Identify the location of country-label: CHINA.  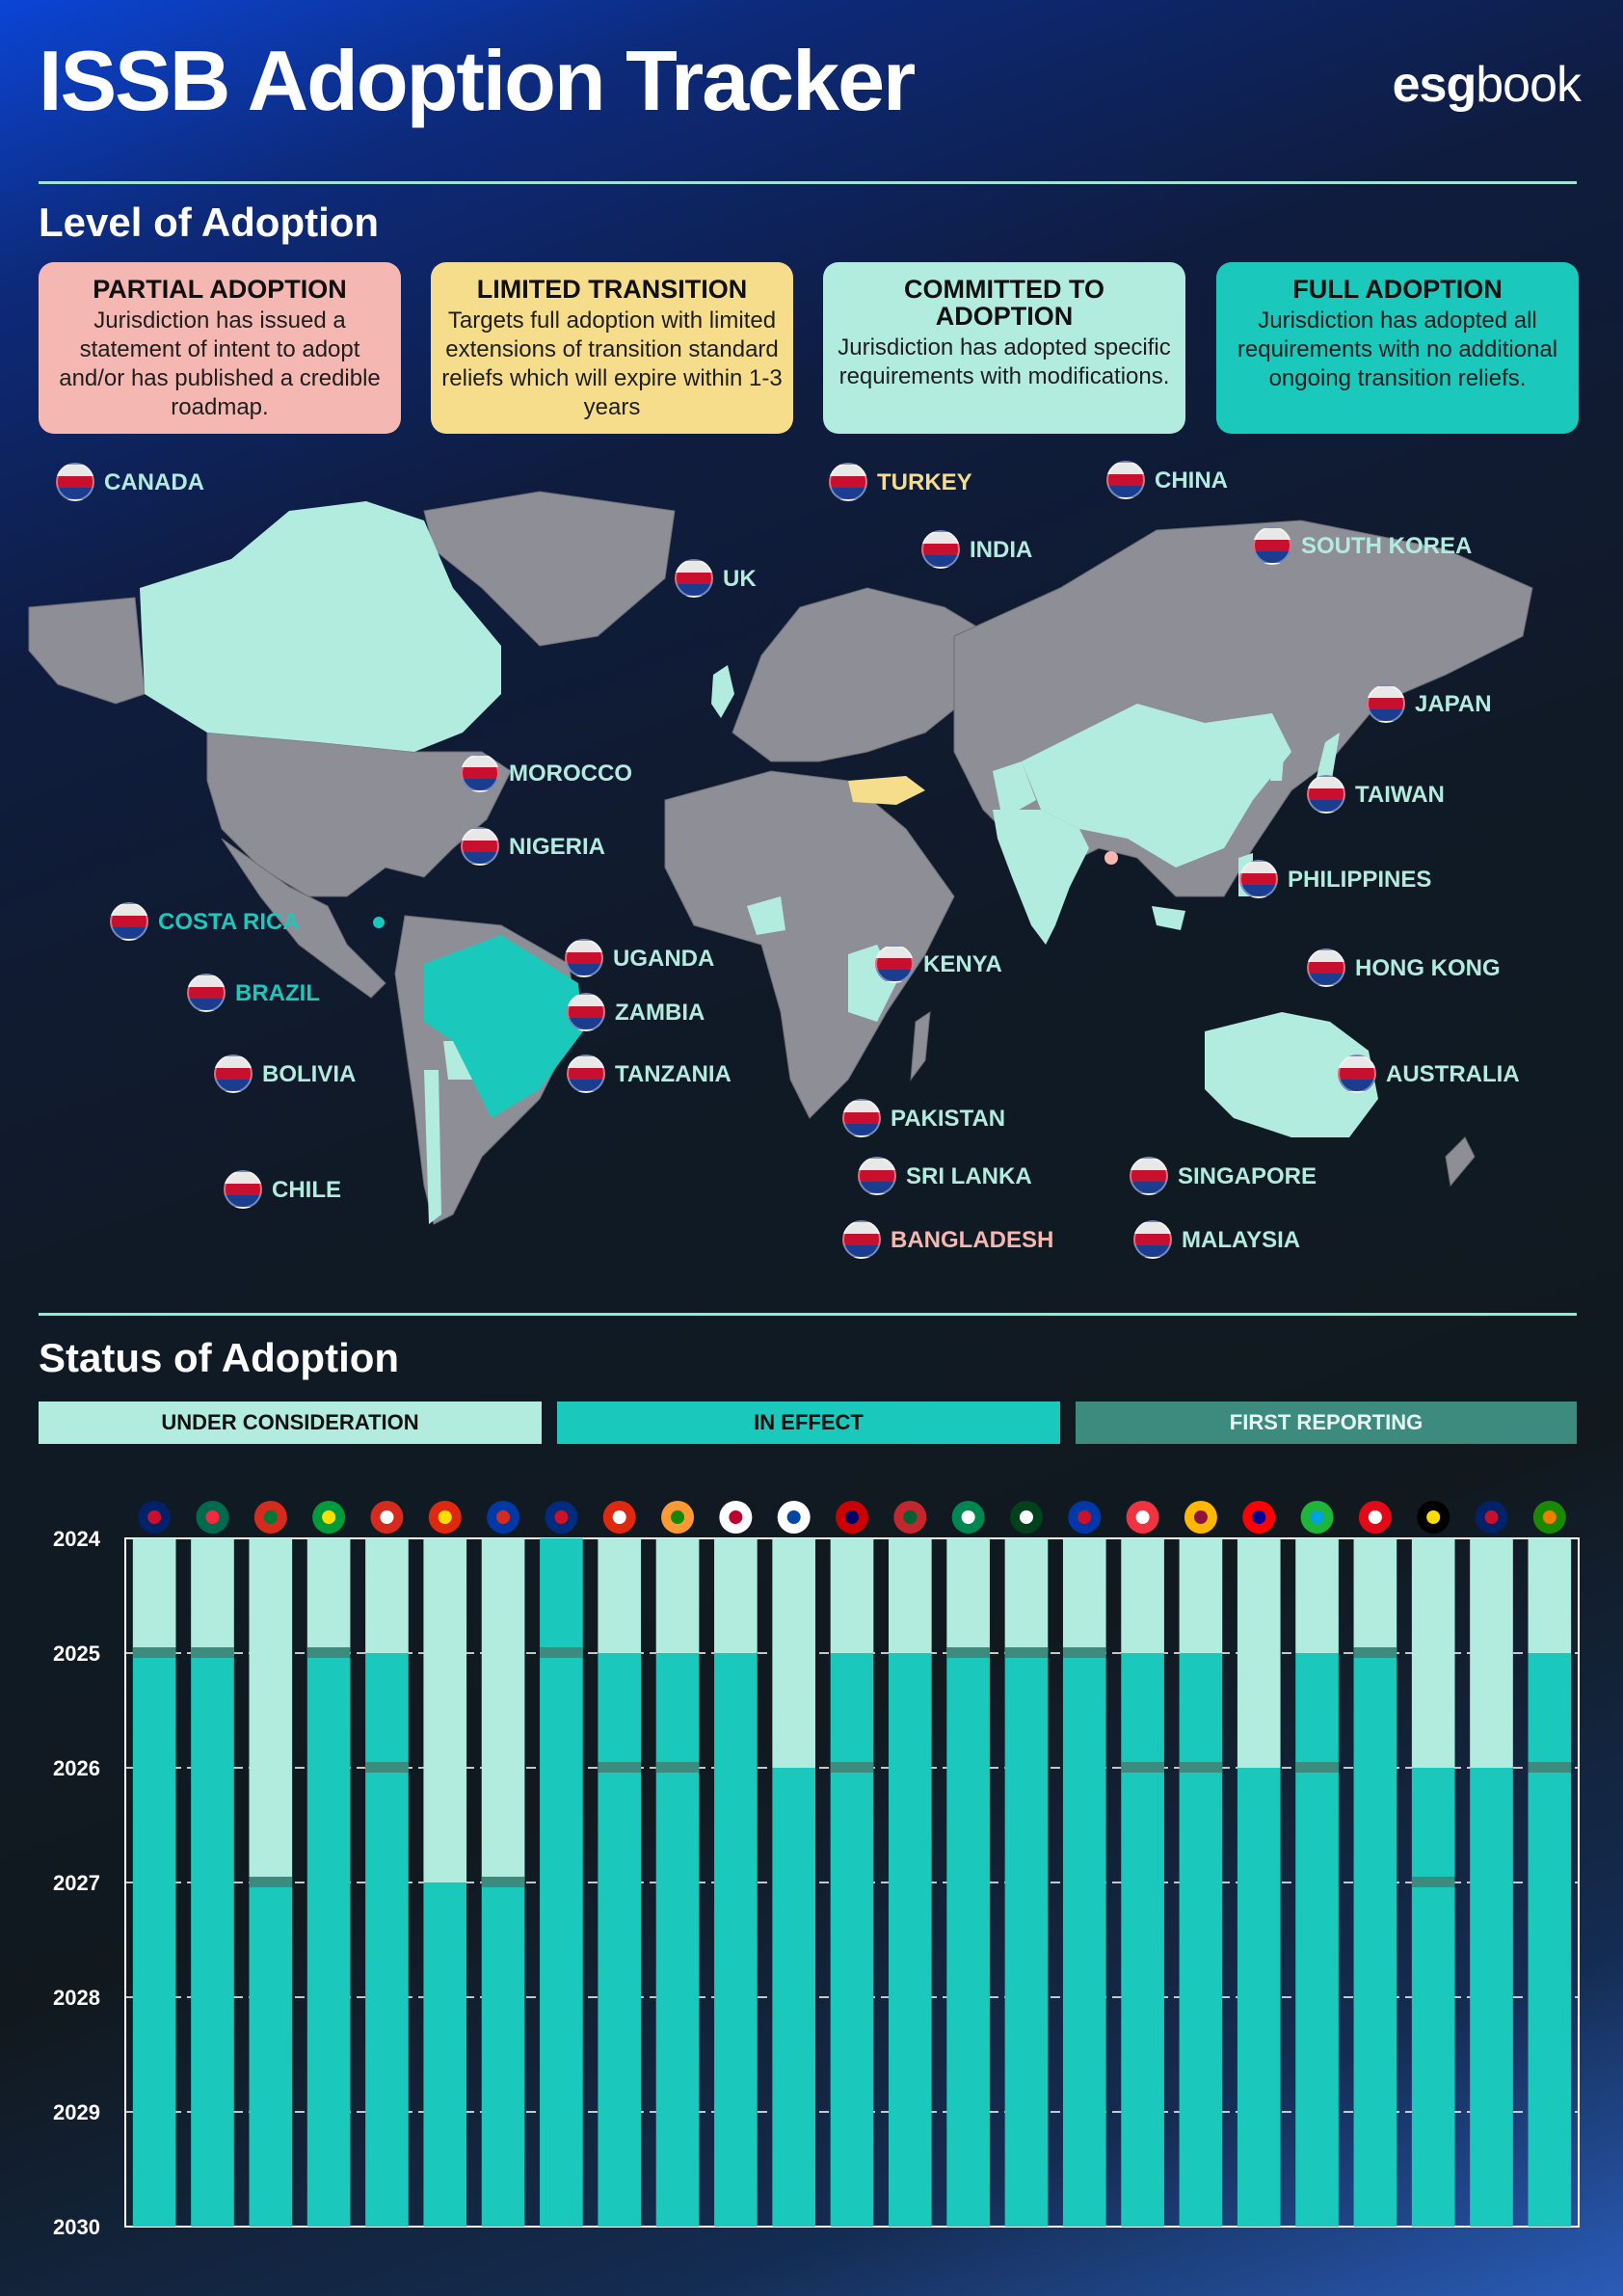
(1191, 480).